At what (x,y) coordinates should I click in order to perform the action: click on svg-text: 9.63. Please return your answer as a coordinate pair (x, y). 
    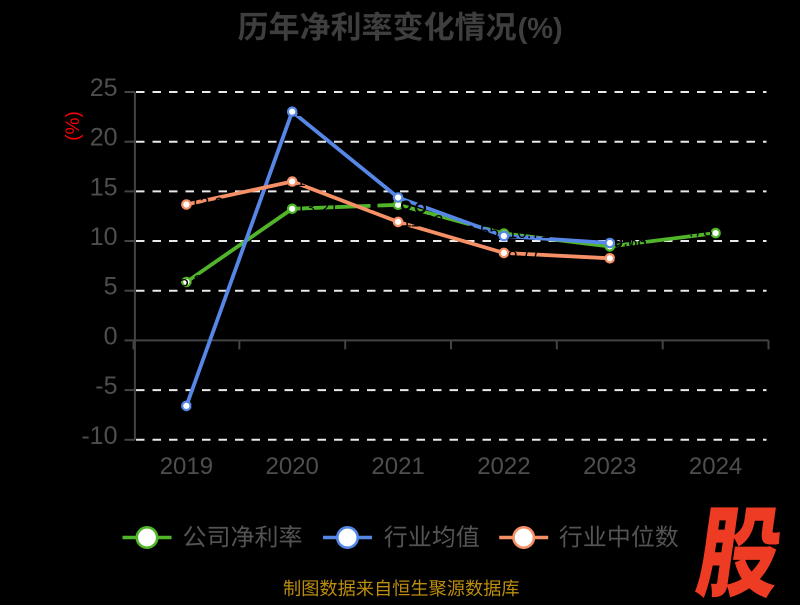
    Looking at the image, I should click on (630, 241).